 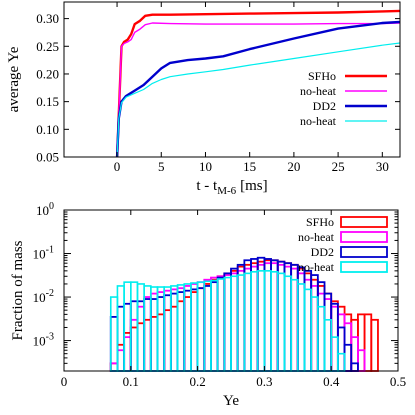 What do you see at coordinates (293, 166) in the screenshot?
I see `time-x-tick-label: 20` at bounding box center [293, 166].